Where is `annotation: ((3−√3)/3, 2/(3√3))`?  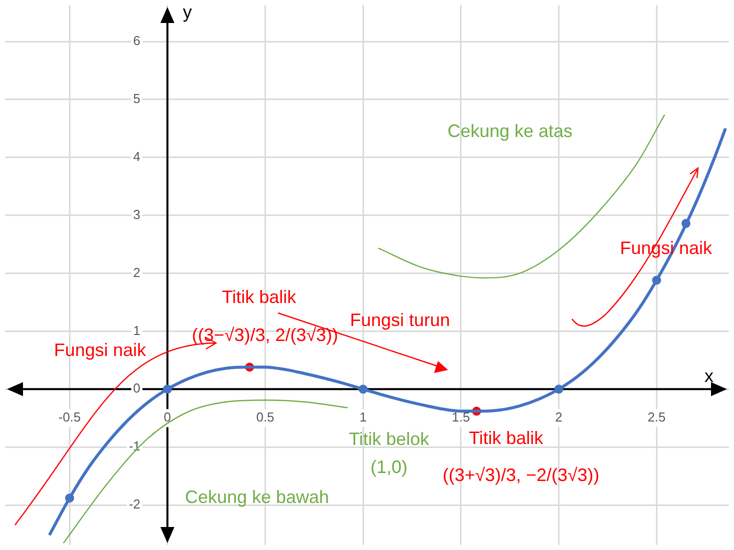
annotation: ((3−√3)/3, 2/(3√3)) is located at coordinates (265, 334).